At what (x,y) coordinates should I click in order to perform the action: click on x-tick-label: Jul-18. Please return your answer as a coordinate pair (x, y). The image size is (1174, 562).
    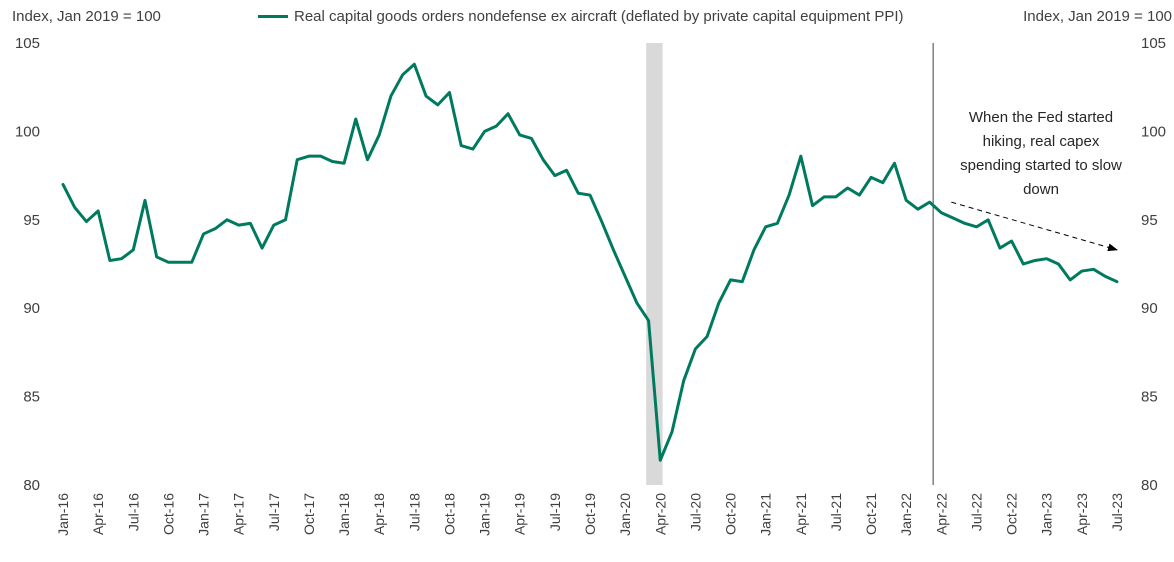
    Looking at the image, I should click on (414, 512).